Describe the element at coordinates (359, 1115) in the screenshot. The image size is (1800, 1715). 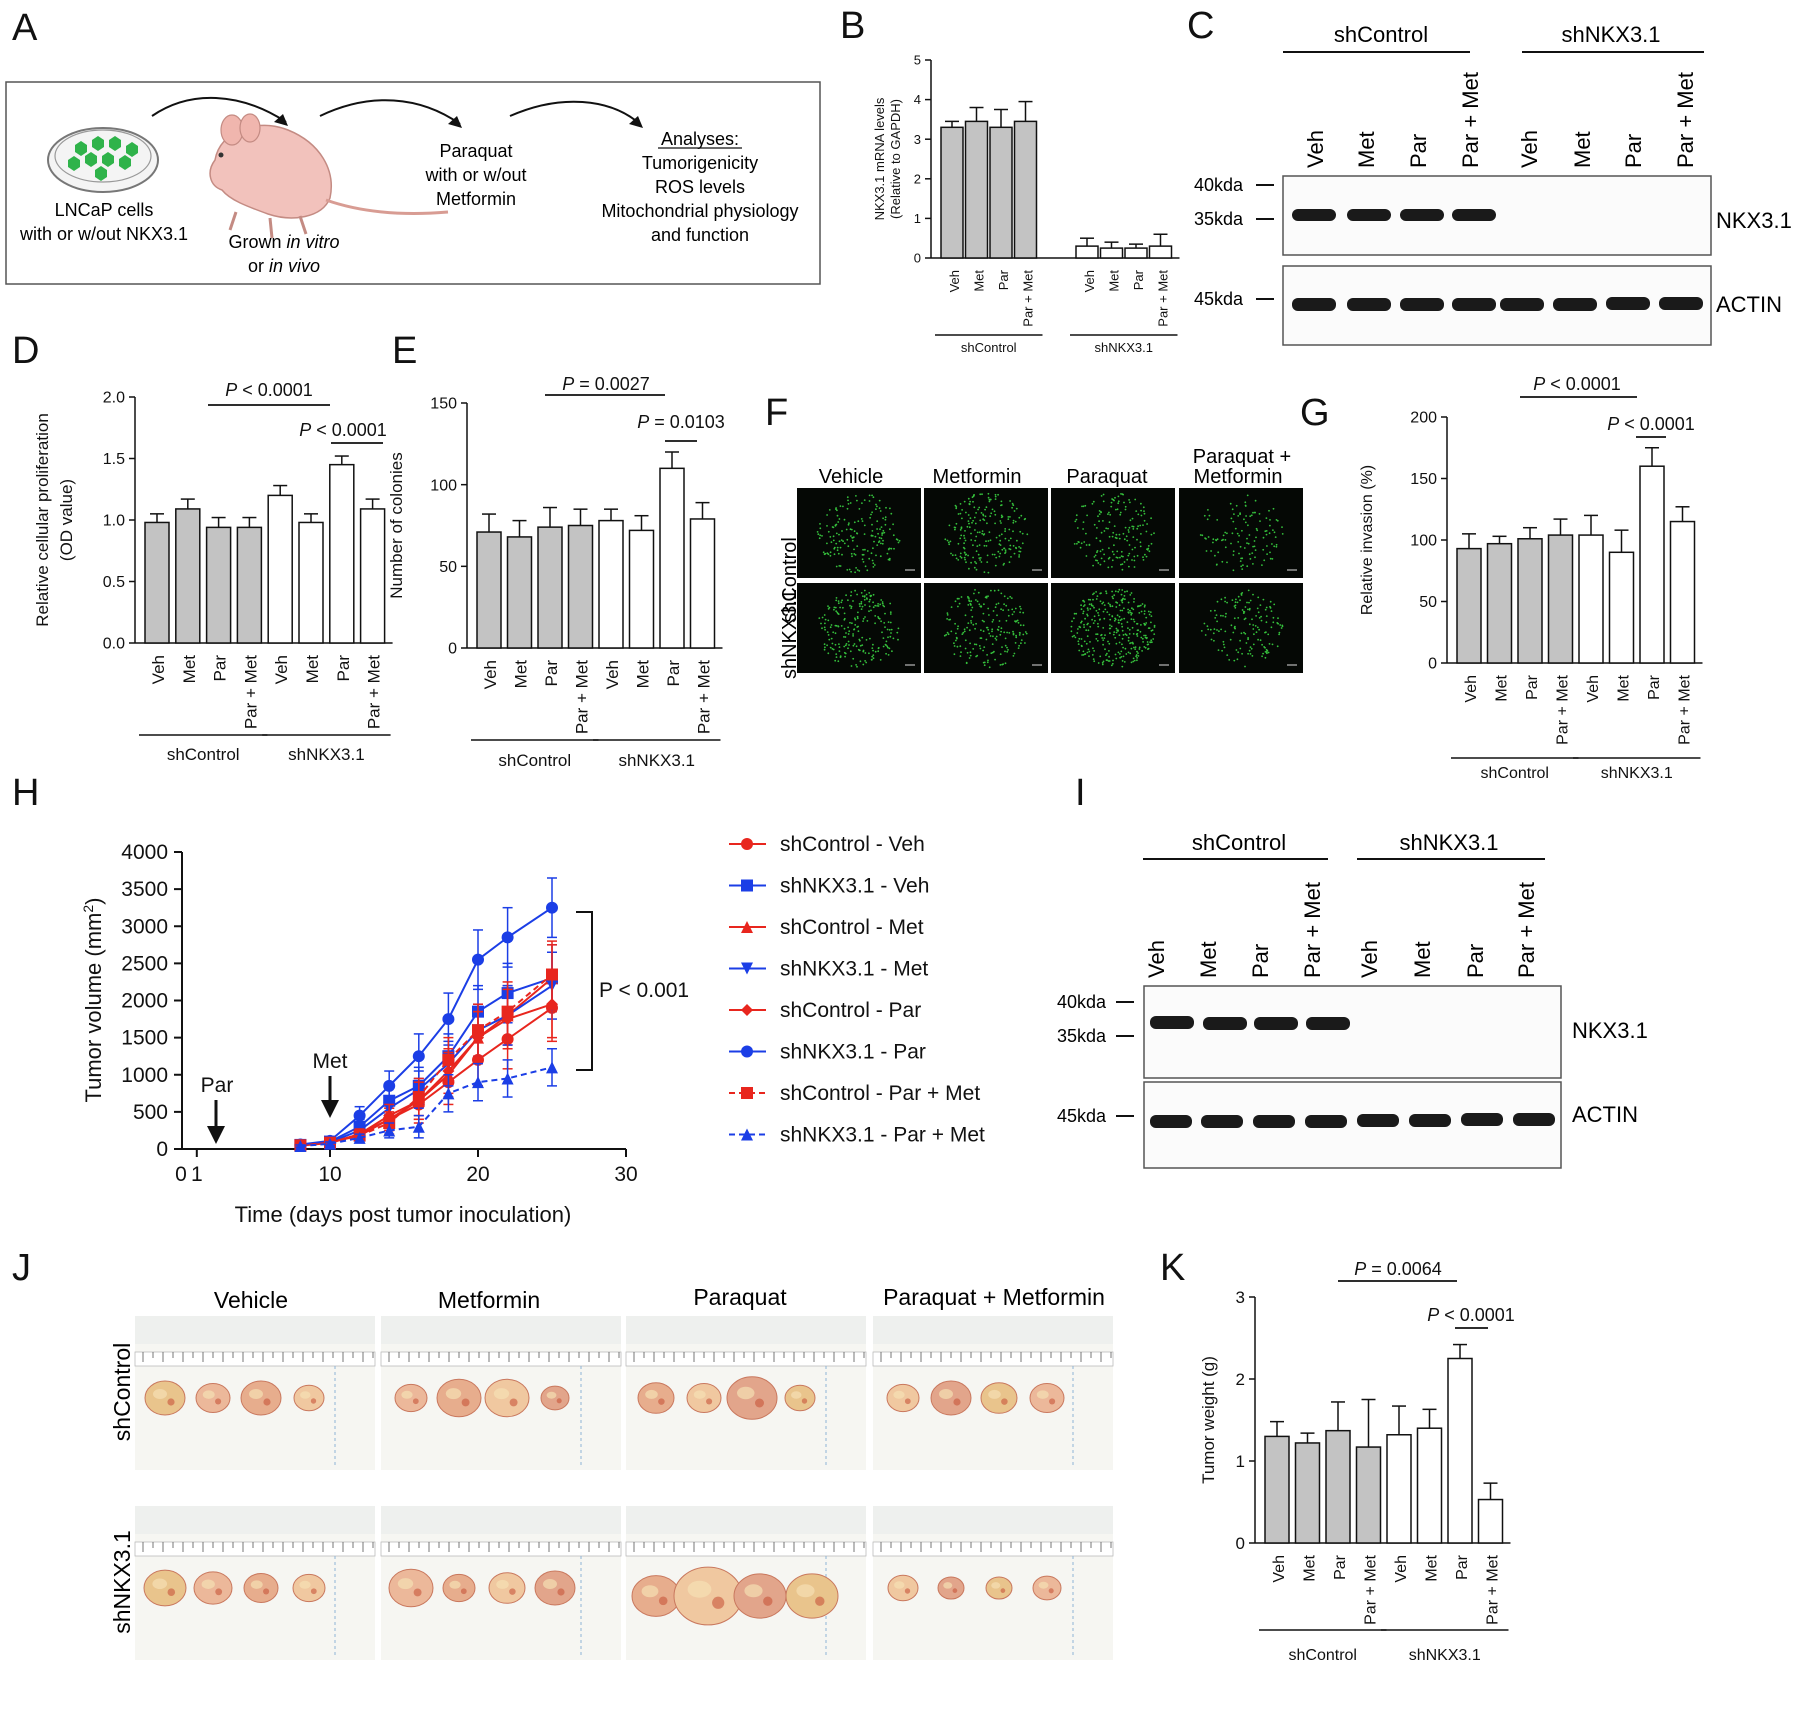
I see `data-point` at that location.